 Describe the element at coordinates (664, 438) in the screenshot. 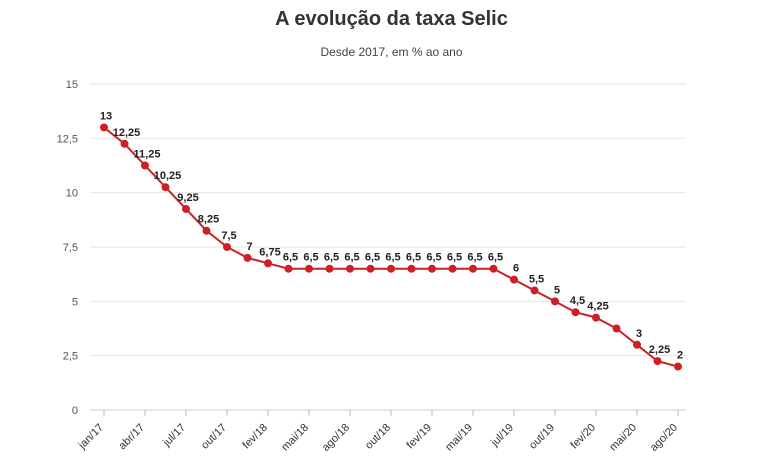

I see `x-tick-label: ago/20` at that location.